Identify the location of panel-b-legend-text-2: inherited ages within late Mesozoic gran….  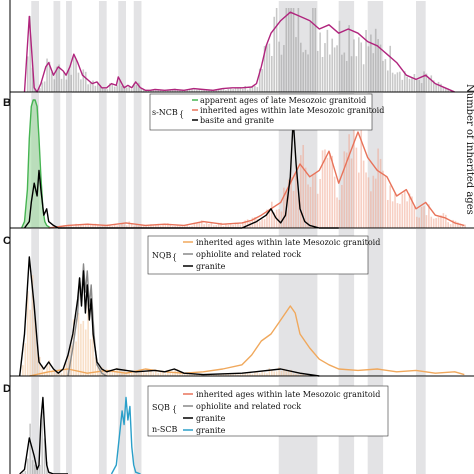
(292, 110).